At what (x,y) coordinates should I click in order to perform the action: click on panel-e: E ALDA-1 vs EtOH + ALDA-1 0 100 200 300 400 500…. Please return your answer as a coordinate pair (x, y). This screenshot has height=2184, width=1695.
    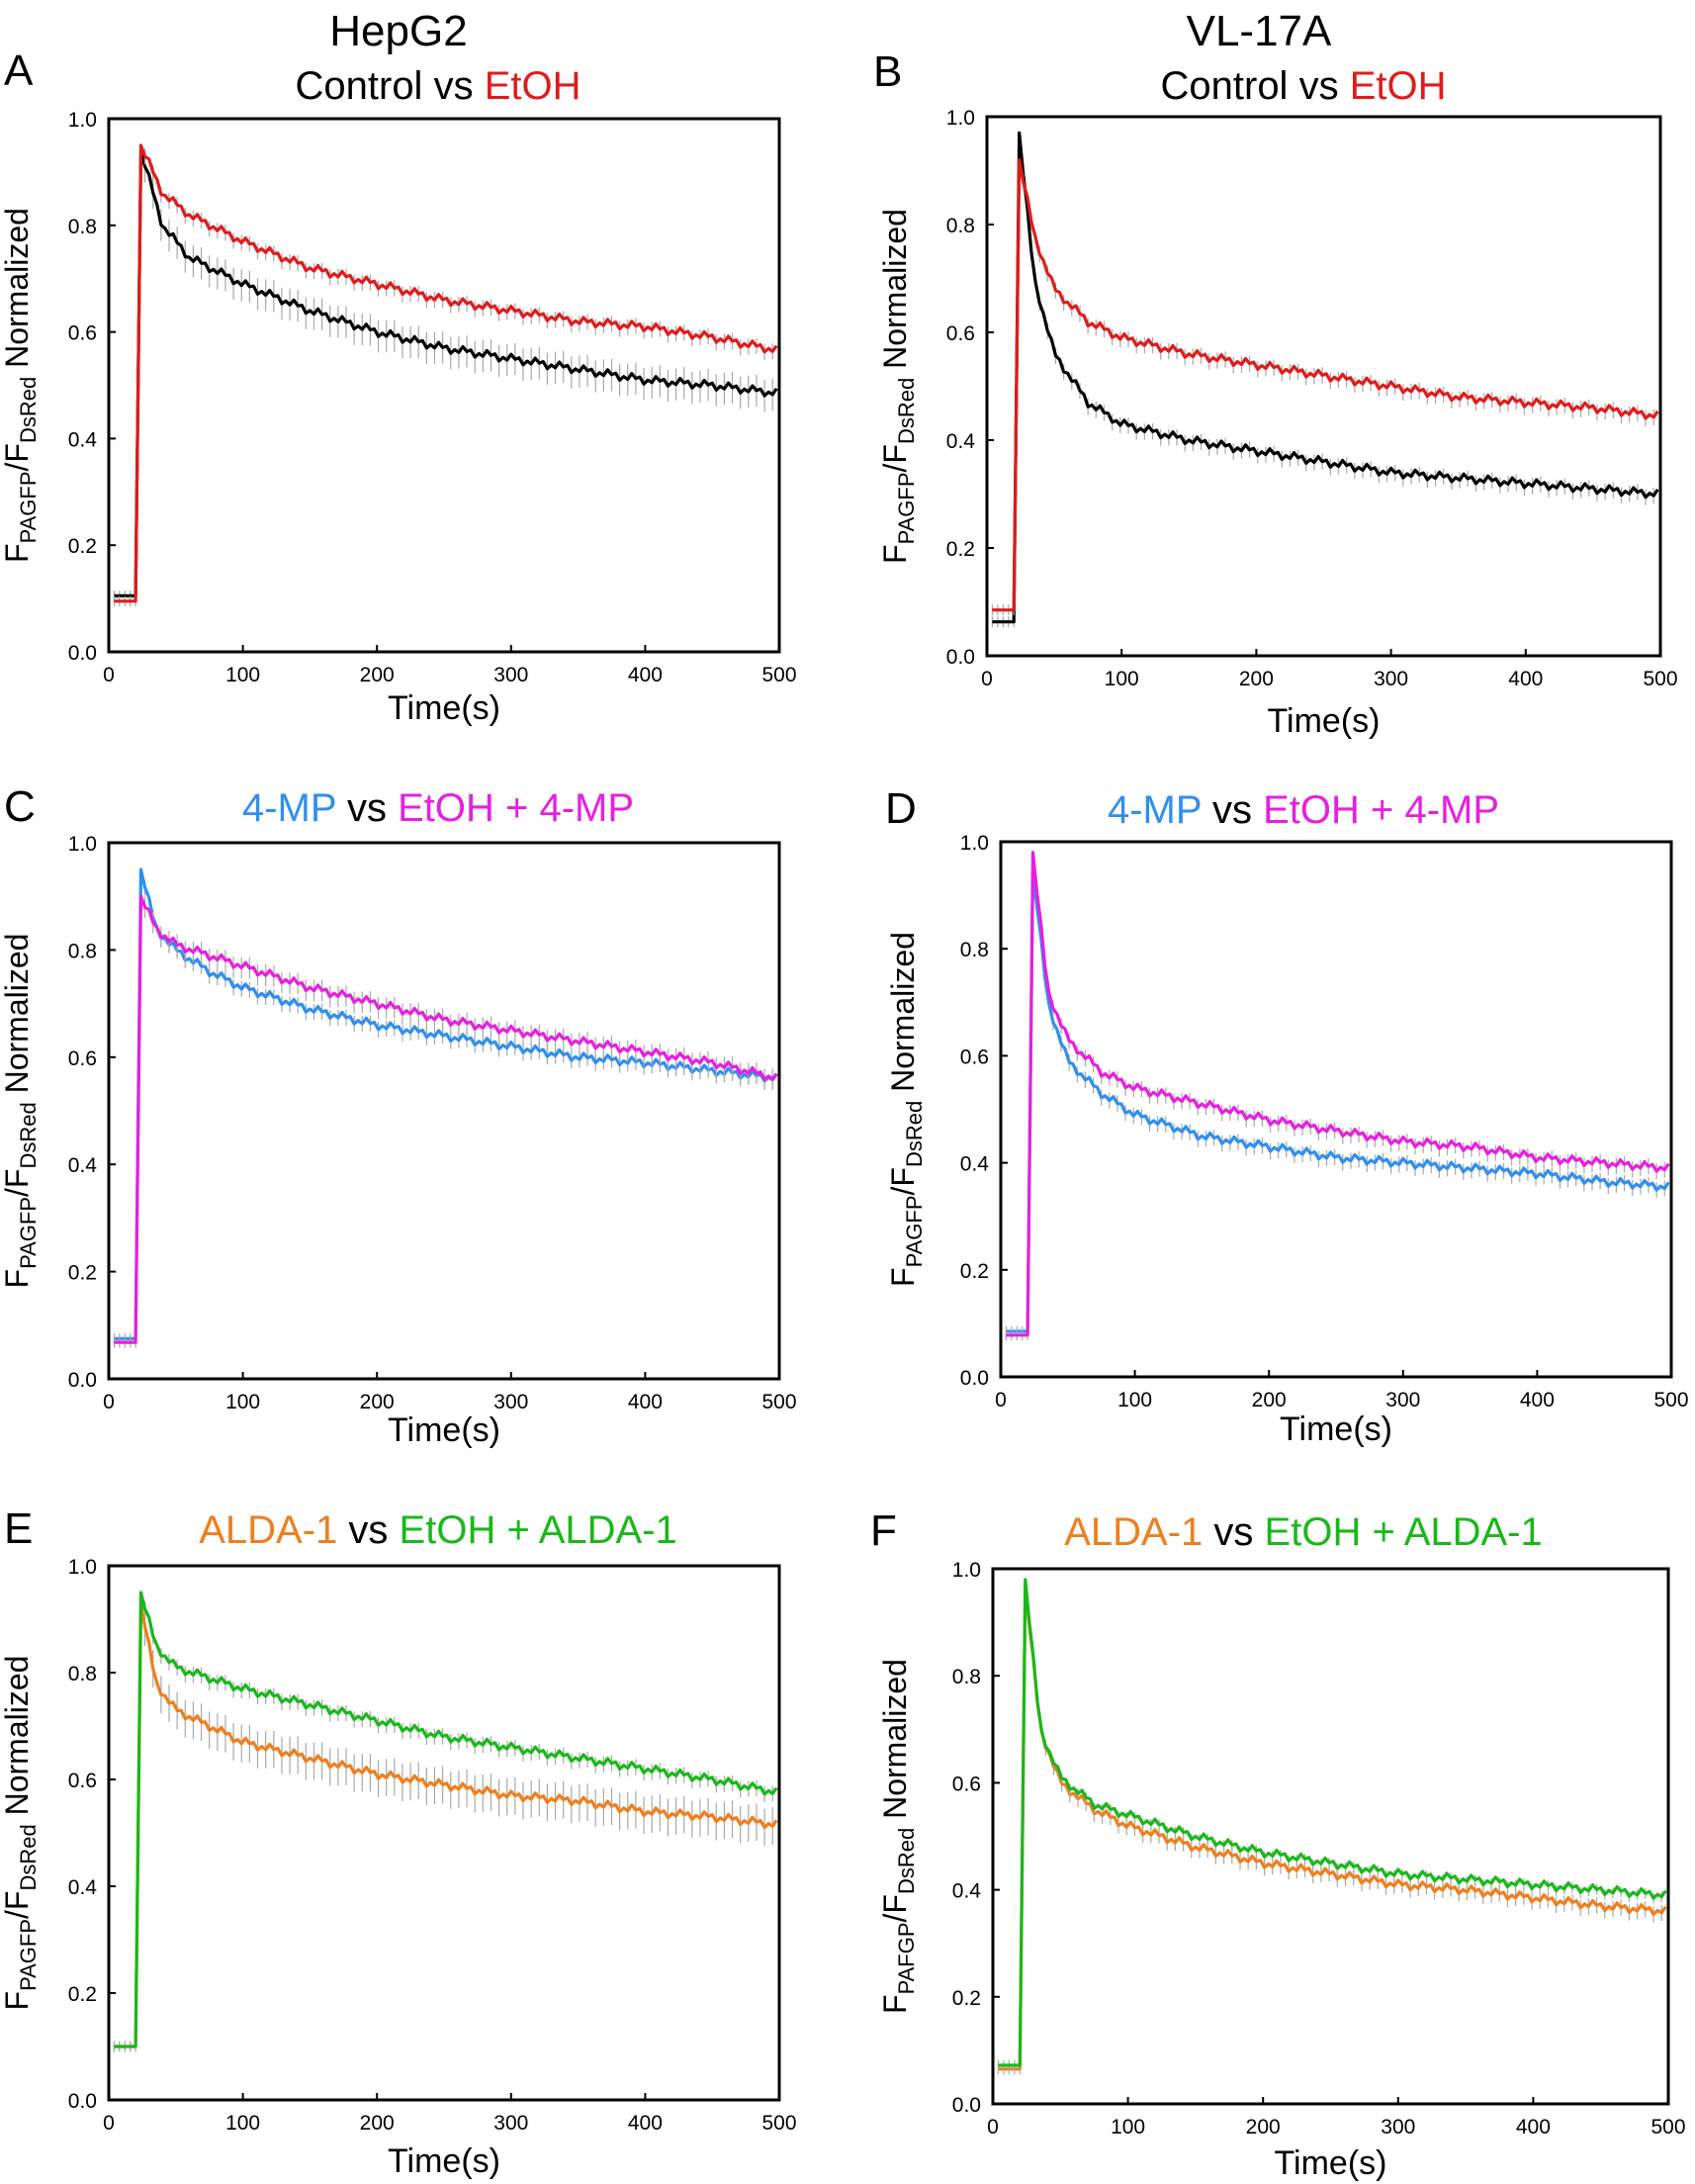
    Looking at the image, I should click on (398, 1842).